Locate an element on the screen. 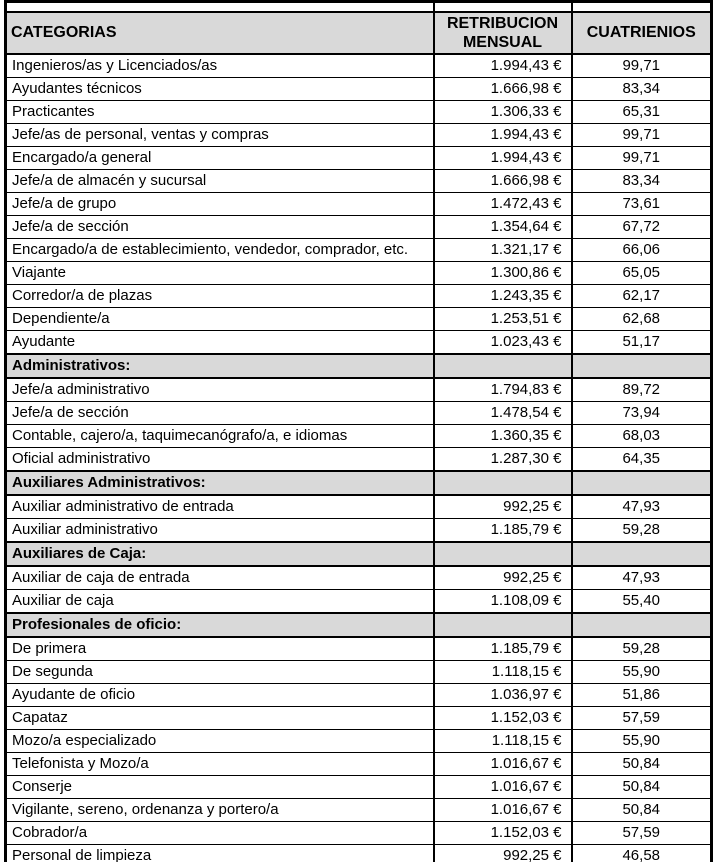 Image resolution: width=716 pixels, height=862 pixels. categoria-cell: Ayudante de oficio is located at coordinates (219, 695).